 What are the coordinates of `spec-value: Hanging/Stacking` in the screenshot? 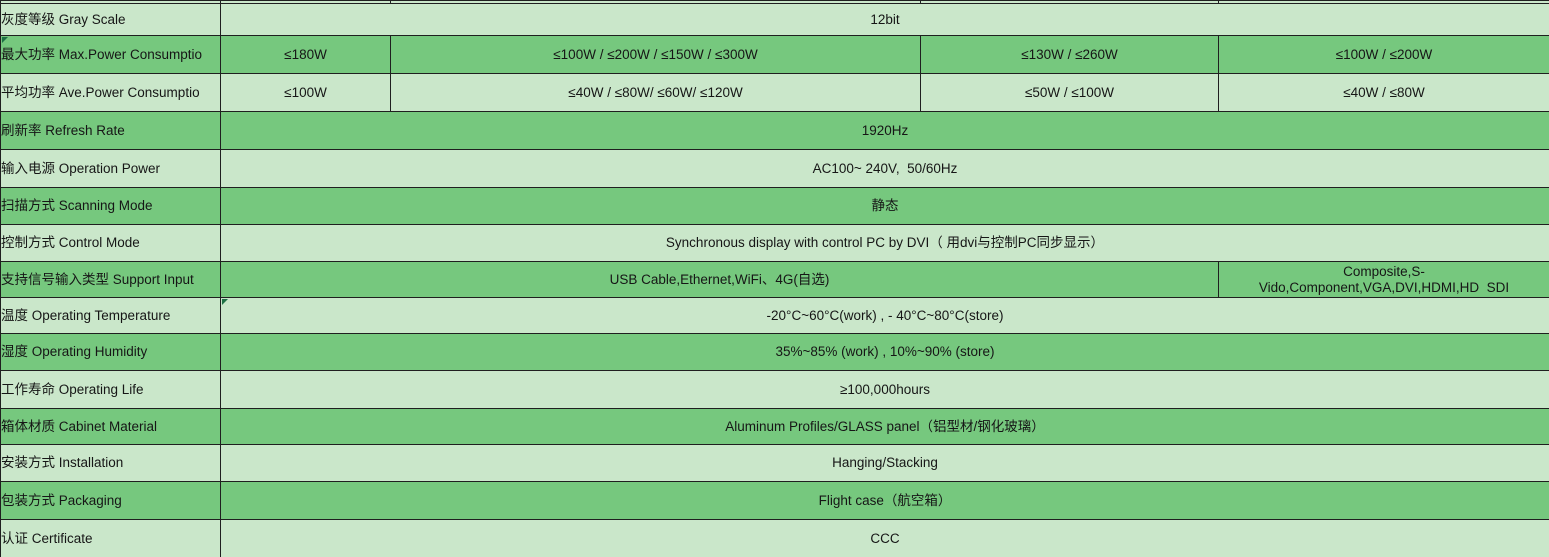 It's located at (885, 463).